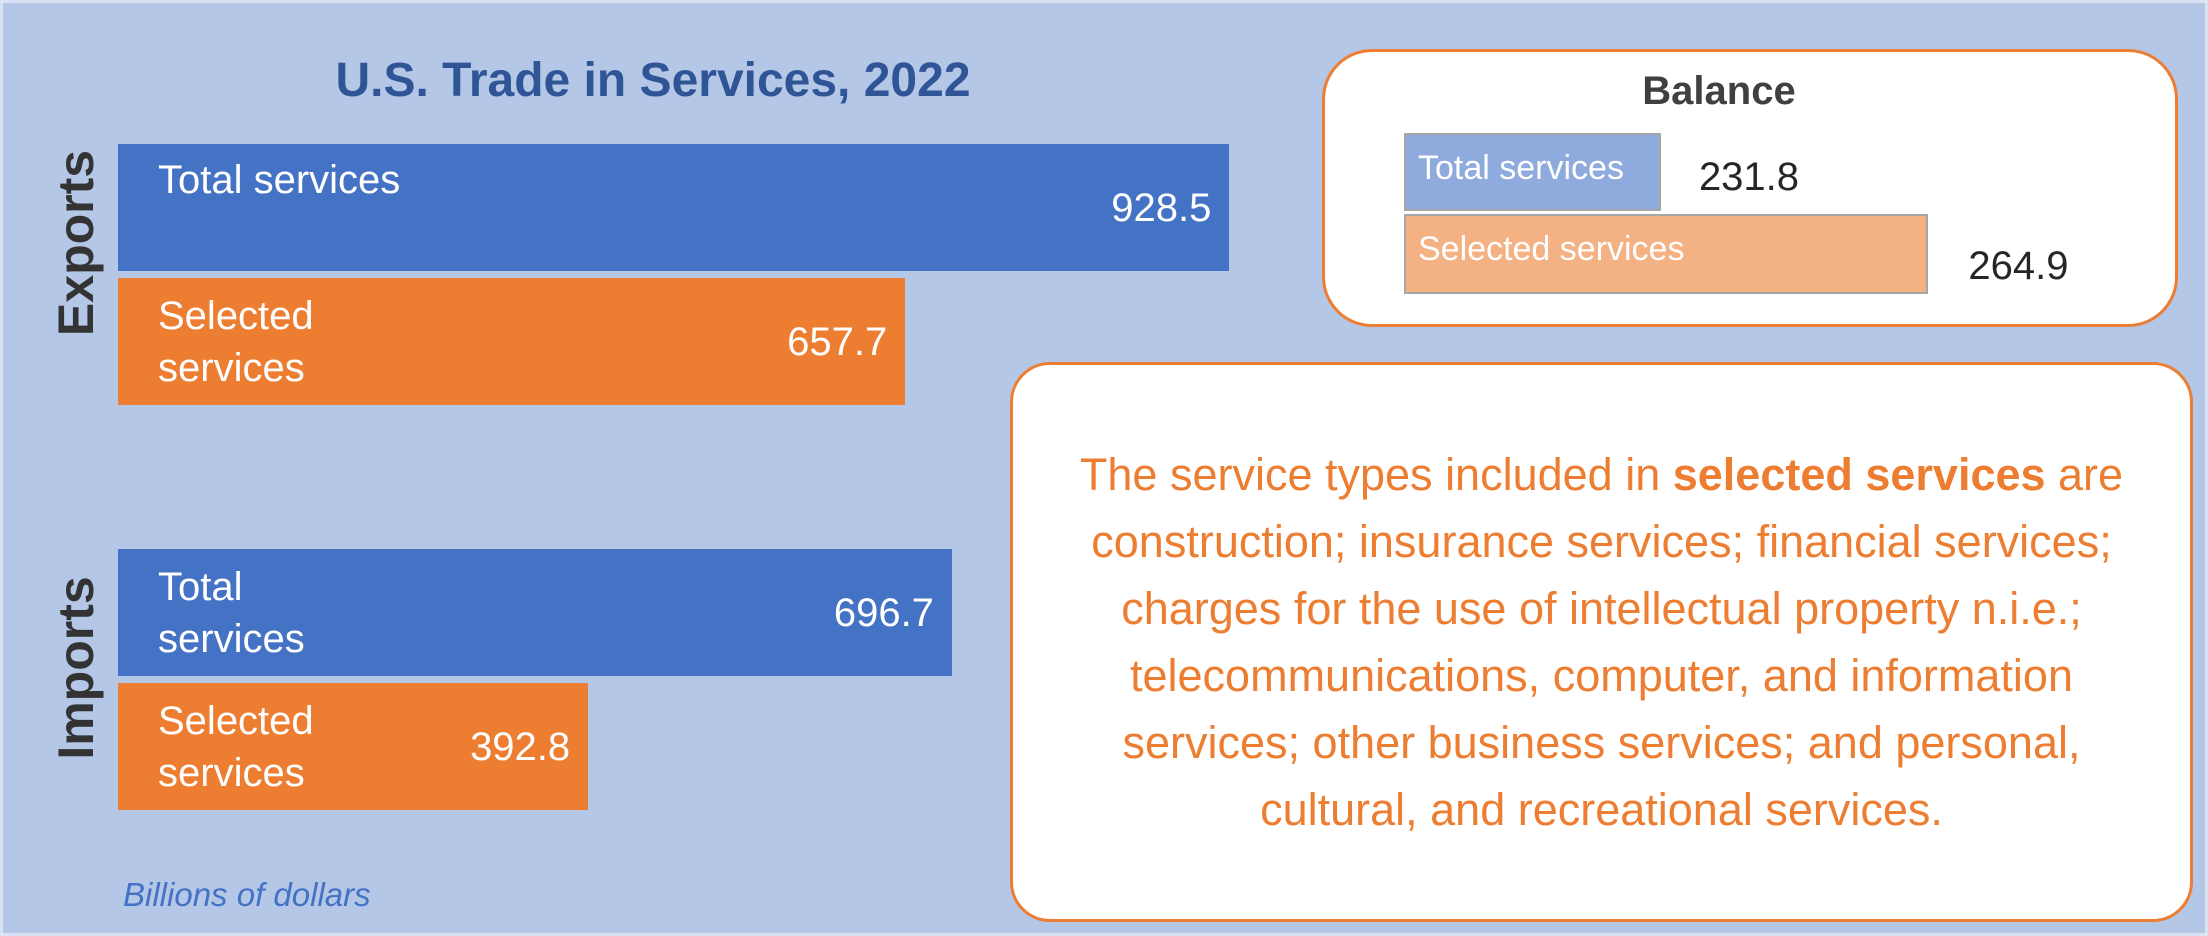  Describe the element at coordinates (1521, 168) in the screenshot. I see `balance-bar-label: Total services` at that location.